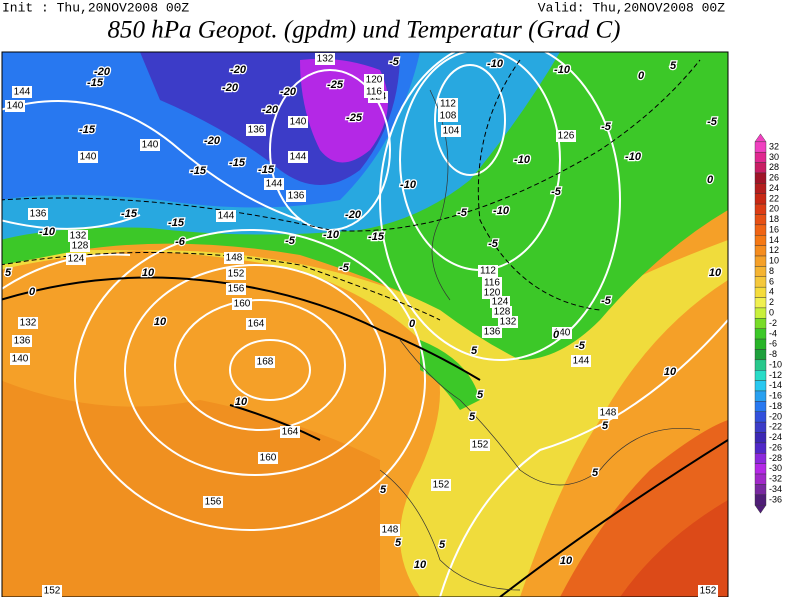  Describe the element at coordinates (773, 323) in the screenshot. I see `colorbar-label: -2` at that location.